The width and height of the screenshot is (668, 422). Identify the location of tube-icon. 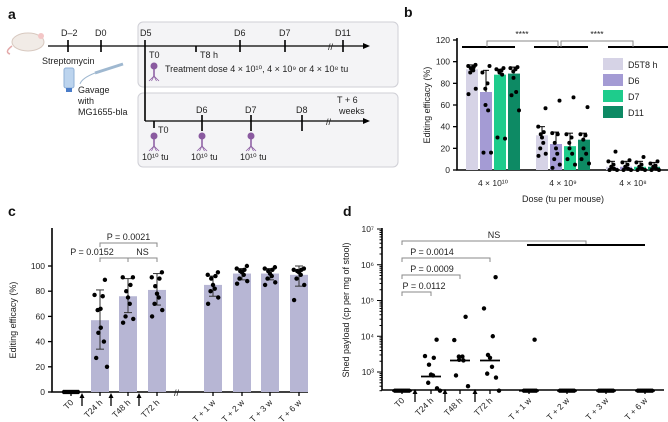
(69, 79).